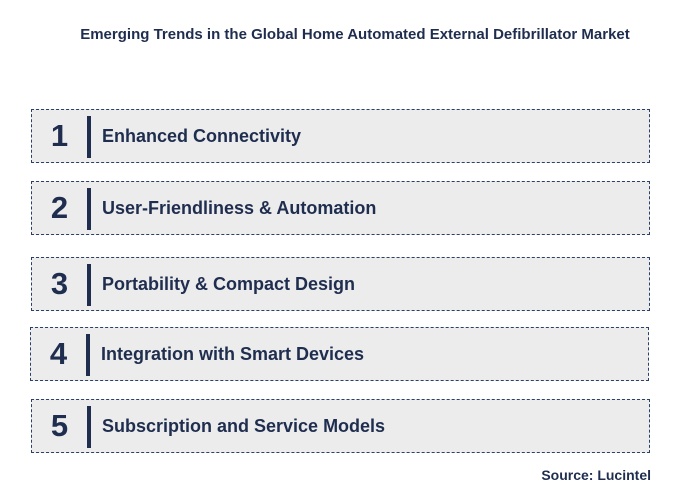 The width and height of the screenshot is (673, 491). I want to click on trend-label: Enhanced Connectivity, so click(202, 135).